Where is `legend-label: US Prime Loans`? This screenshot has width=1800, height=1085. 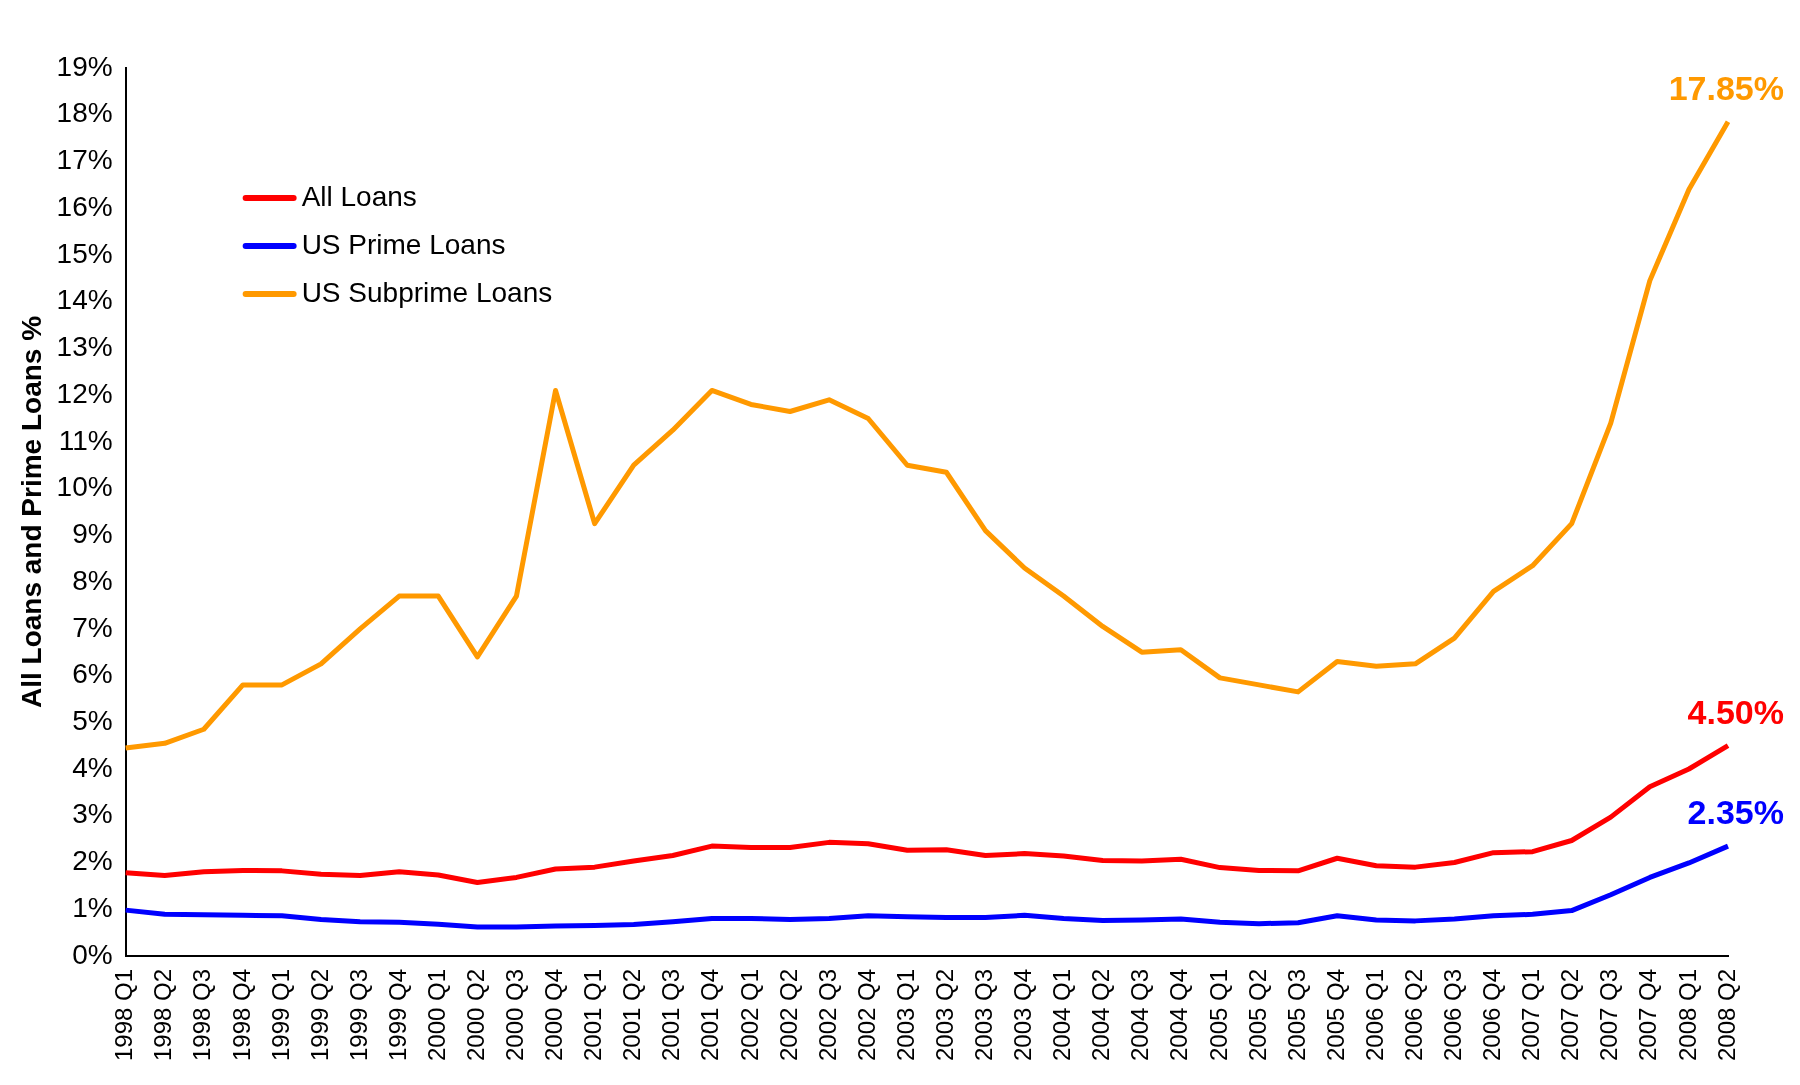
legend-label: US Prime Loans is located at coordinates (403, 244).